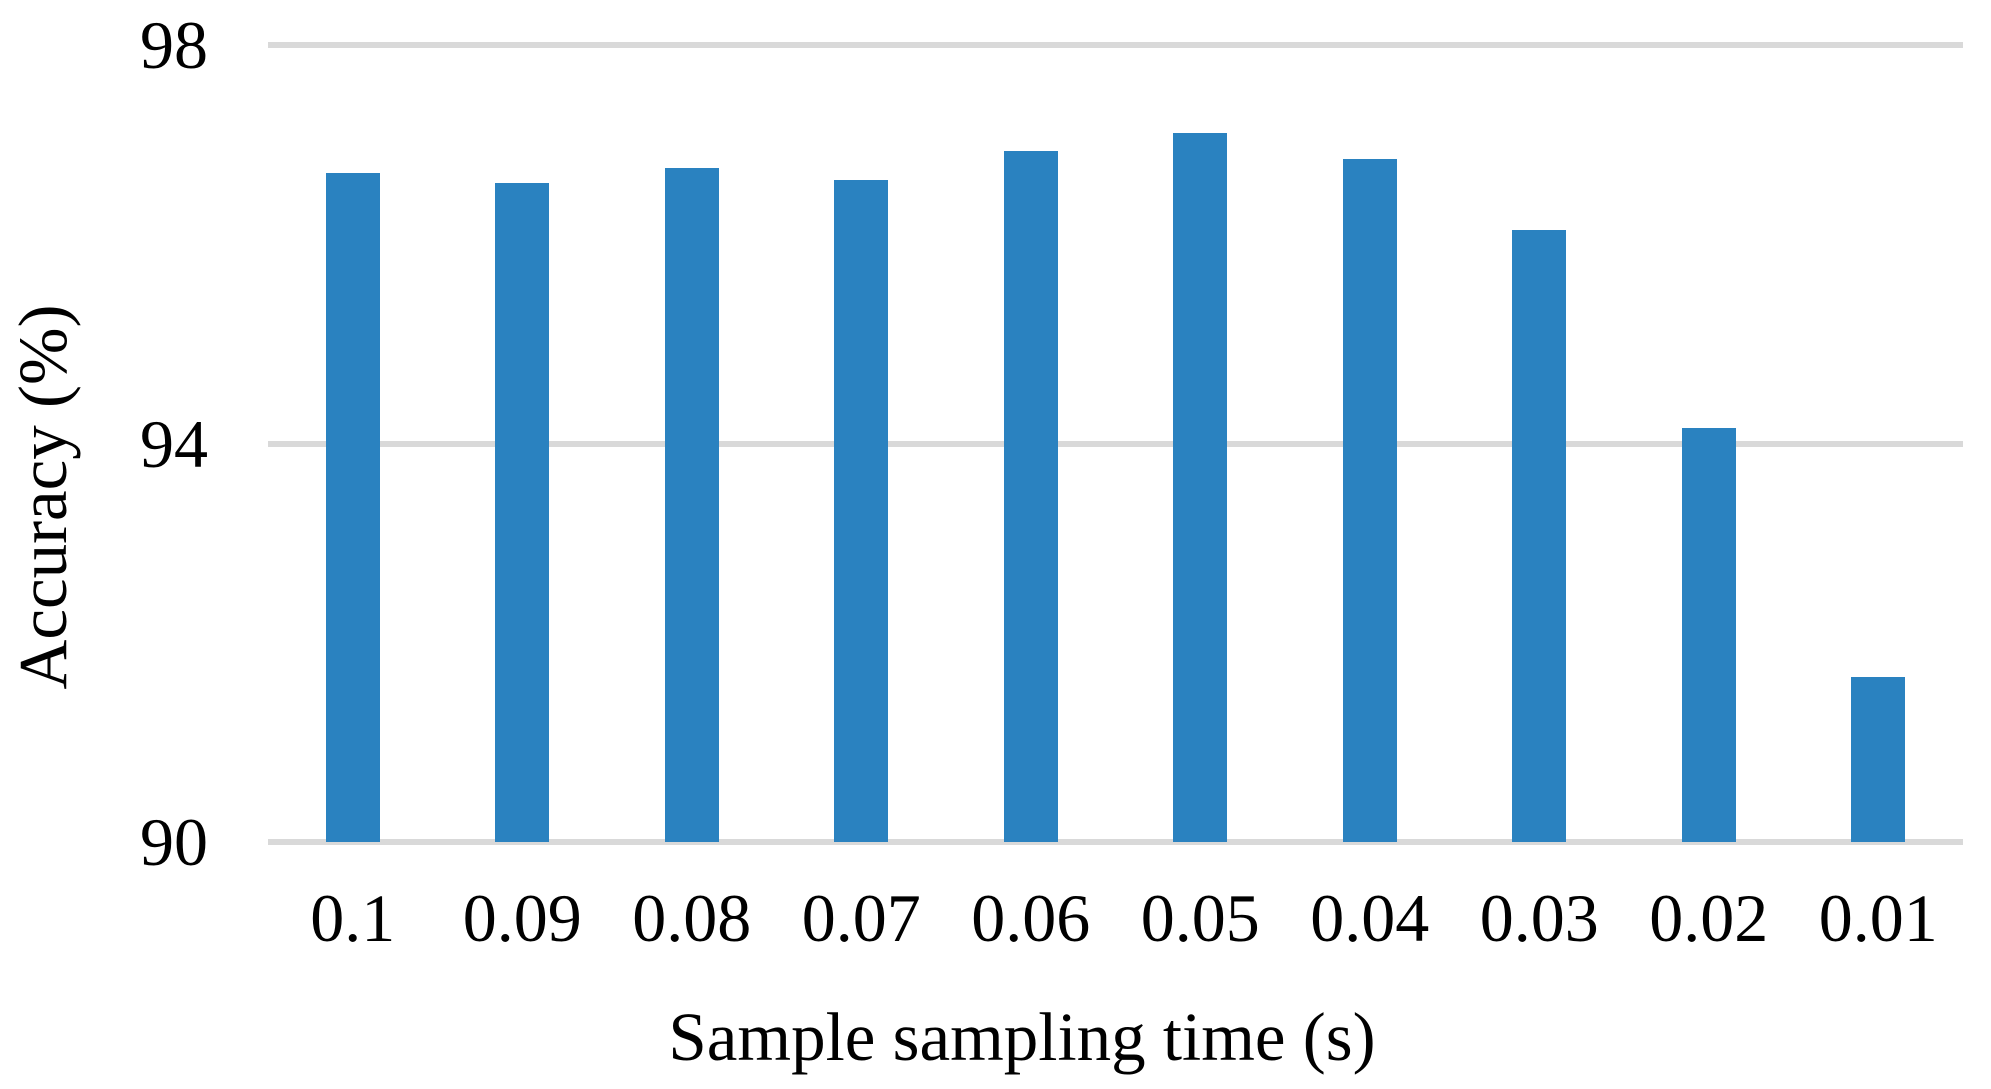 The image size is (1991, 1089). Describe the element at coordinates (43, 497) in the screenshot. I see `y-axis-title: Accuracy (%)` at that location.